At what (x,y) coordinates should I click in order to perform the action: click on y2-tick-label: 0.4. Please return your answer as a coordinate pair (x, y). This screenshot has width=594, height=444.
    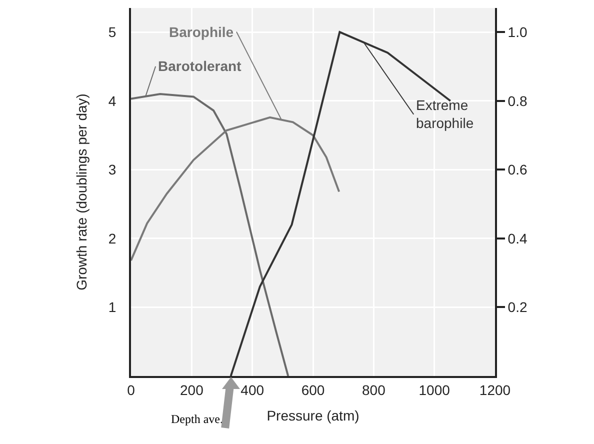
    Looking at the image, I should click on (518, 238).